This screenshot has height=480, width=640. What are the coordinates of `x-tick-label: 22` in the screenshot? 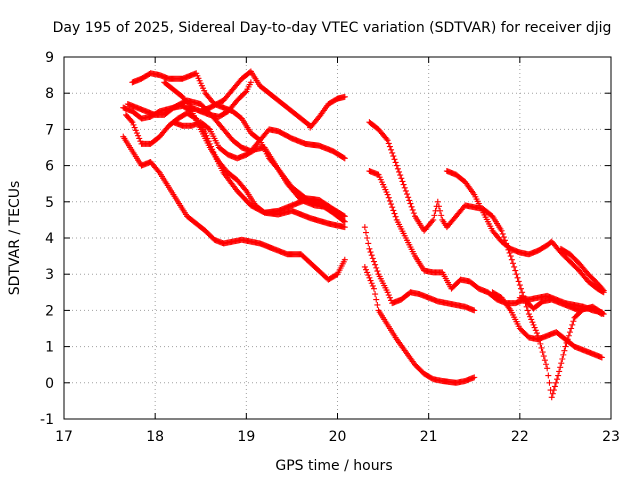 It's located at (520, 437).